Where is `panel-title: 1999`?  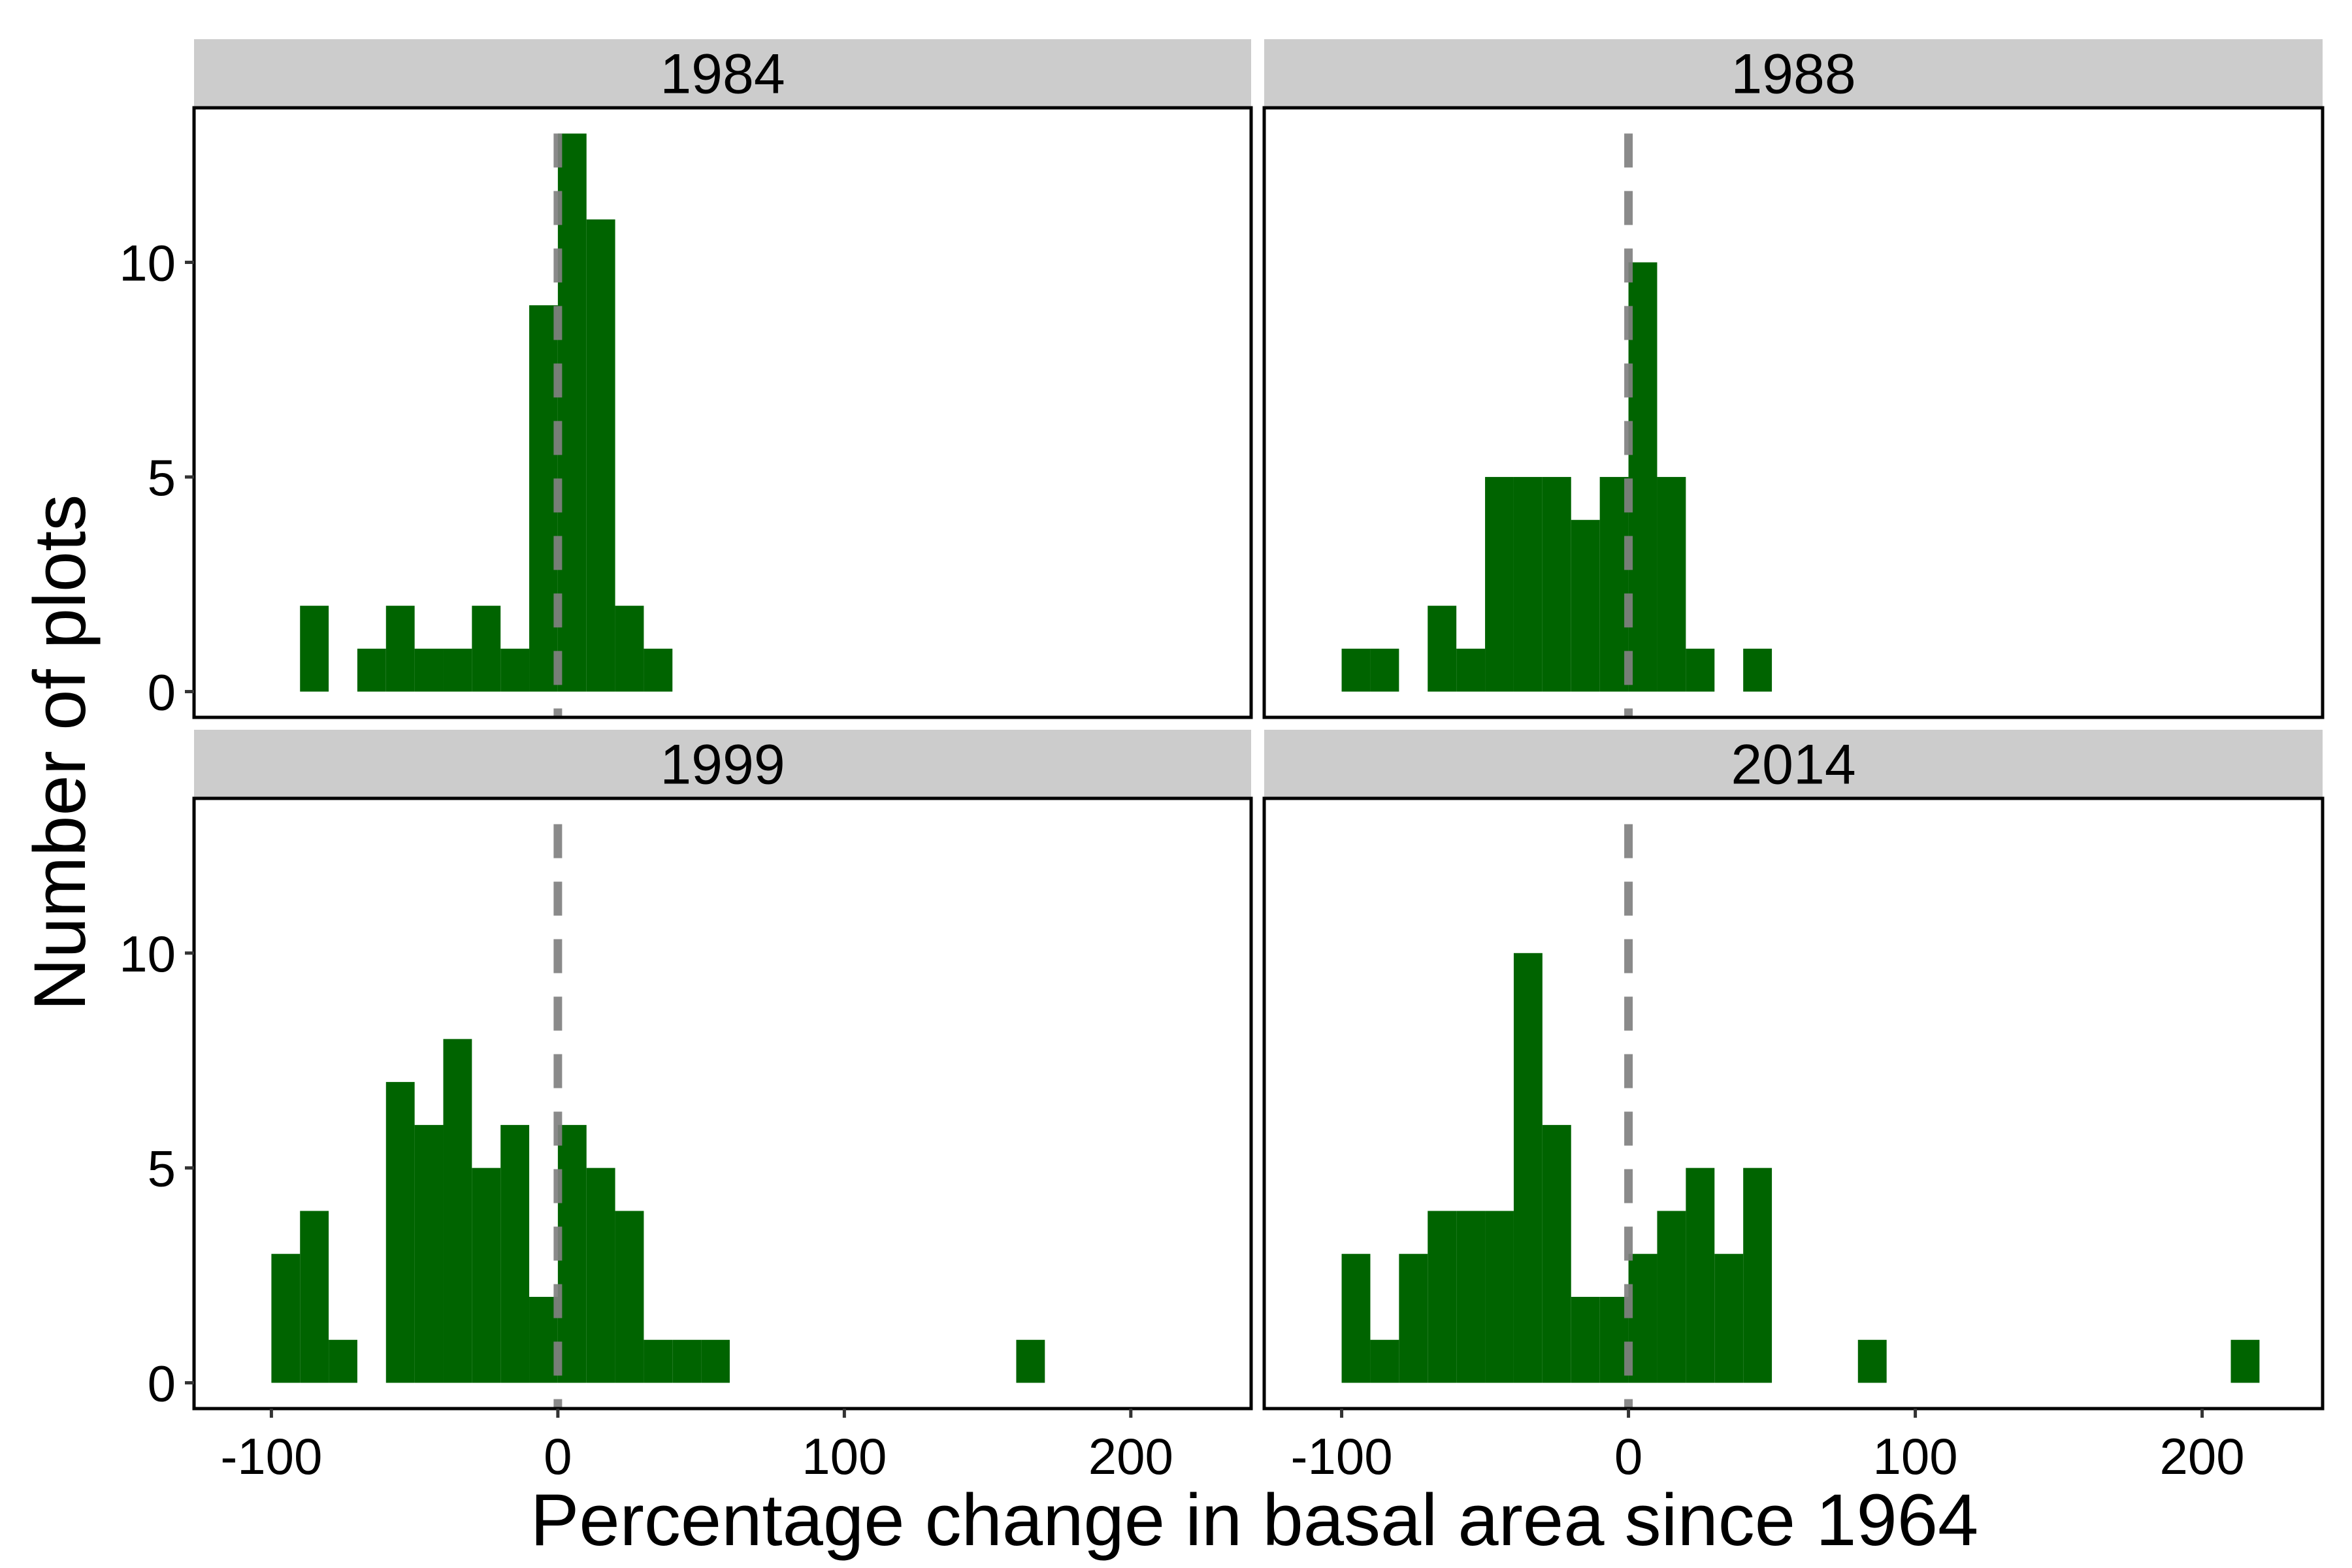 panel-title: 1999 is located at coordinates (722, 765).